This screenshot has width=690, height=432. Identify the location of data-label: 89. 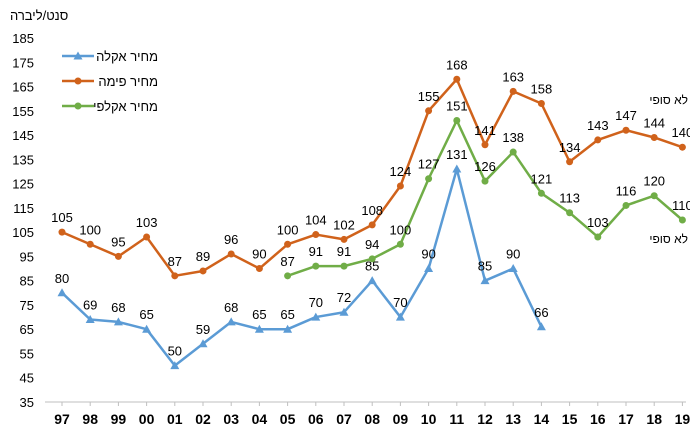
(203, 256).